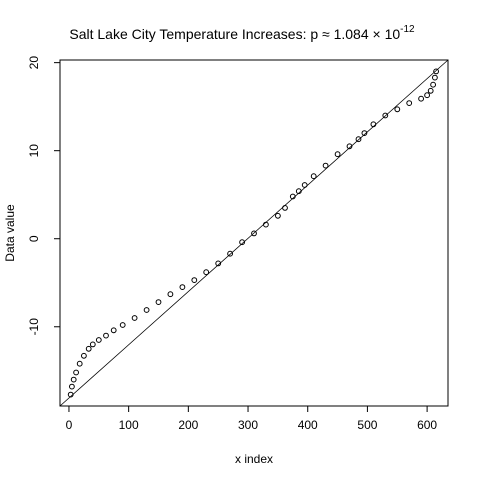 The image size is (480, 480). I want to click on y-tick-label: -10, so click(34, 327).